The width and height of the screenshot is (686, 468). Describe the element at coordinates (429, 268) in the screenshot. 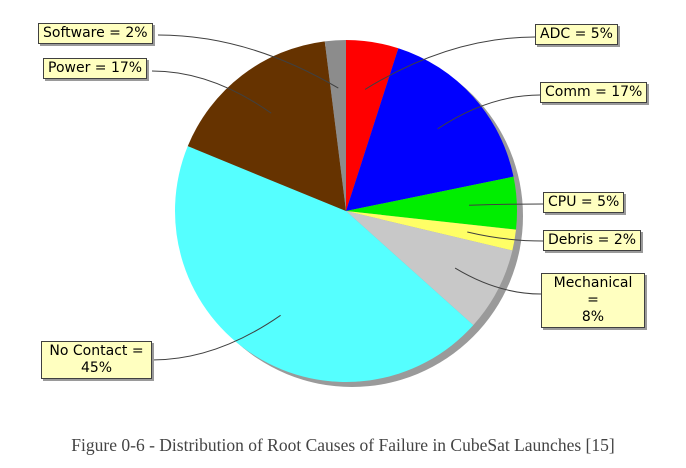

I see `pie-slice-mechanical` at that location.